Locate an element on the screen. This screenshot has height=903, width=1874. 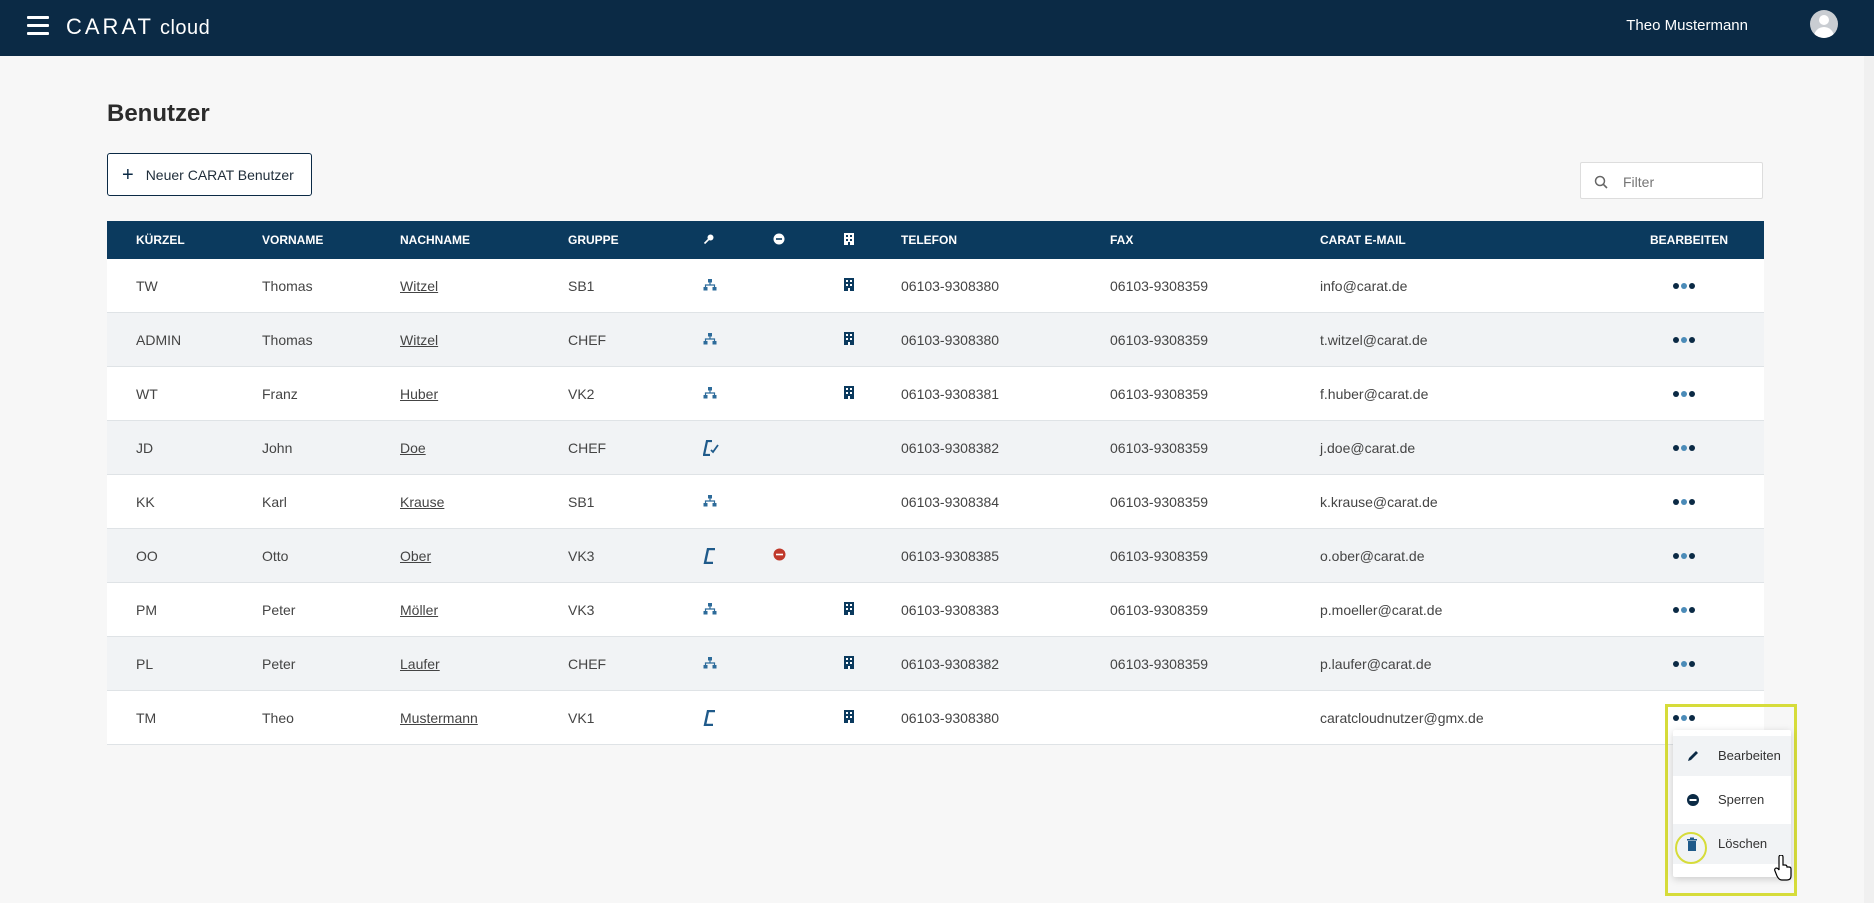
header-kuerzel: KÜRZEL is located at coordinates (160, 240).